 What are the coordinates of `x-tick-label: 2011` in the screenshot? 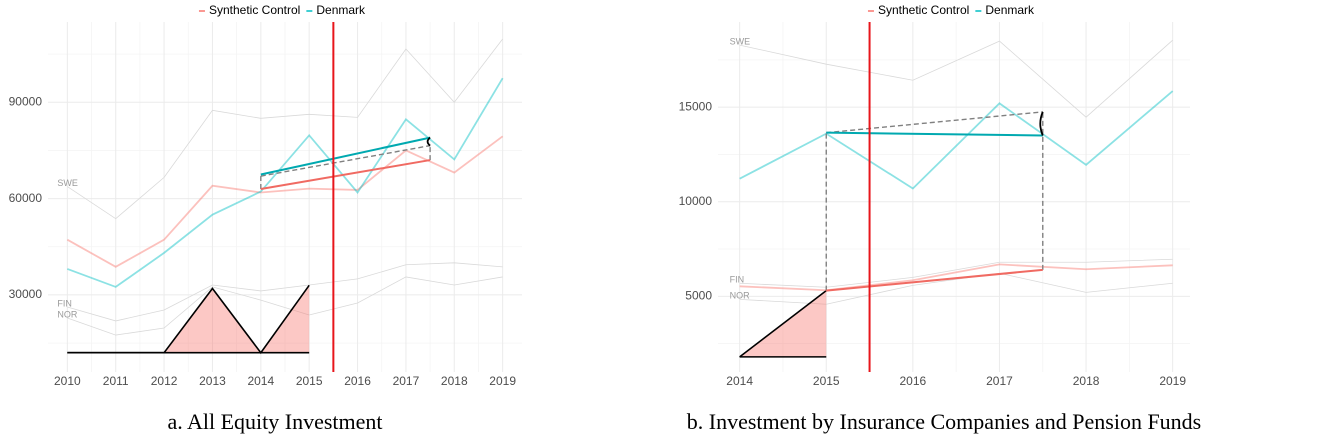 It's located at (116, 381).